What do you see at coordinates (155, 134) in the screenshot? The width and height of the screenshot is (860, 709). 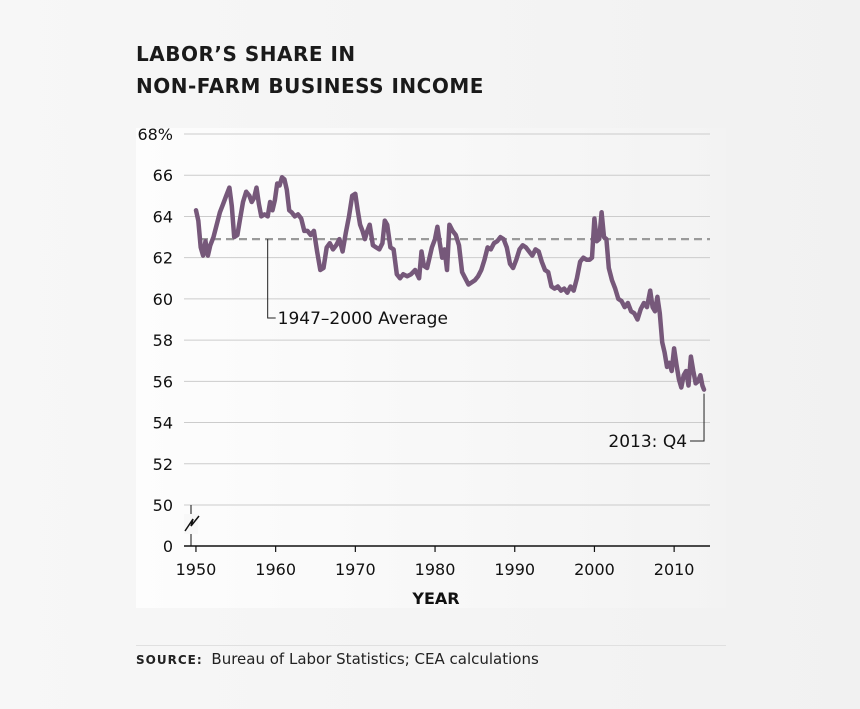 I see `y-tick-label: 68%` at bounding box center [155, 134].